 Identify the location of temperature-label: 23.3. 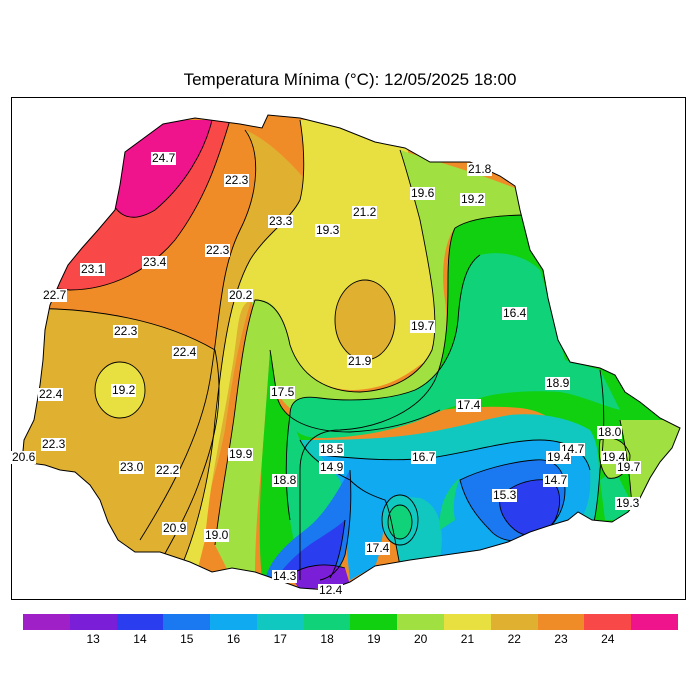
(281, 221).